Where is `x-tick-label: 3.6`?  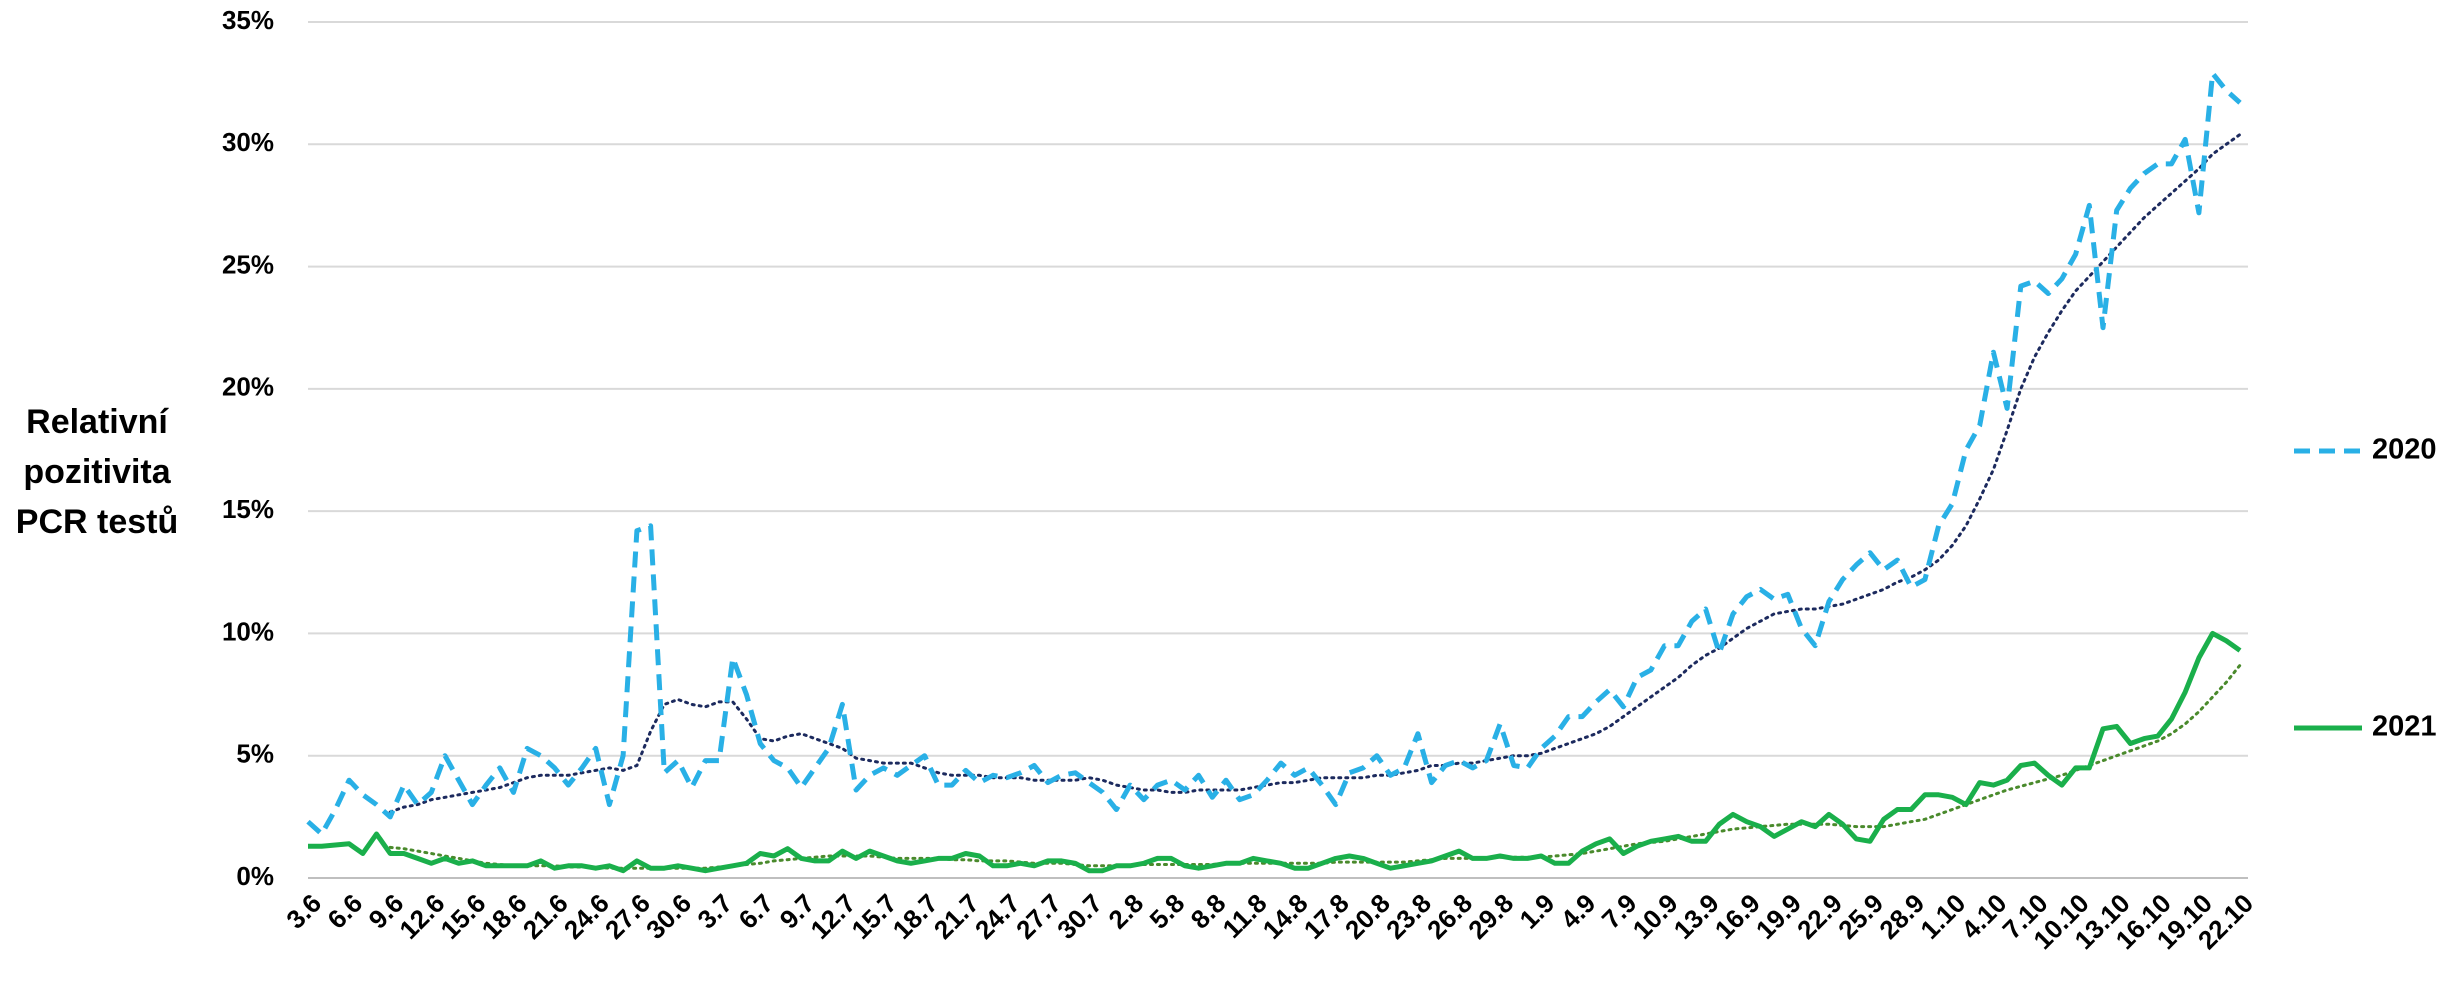 x-tick-label: 3.6 is located at coordinates (303, 911).